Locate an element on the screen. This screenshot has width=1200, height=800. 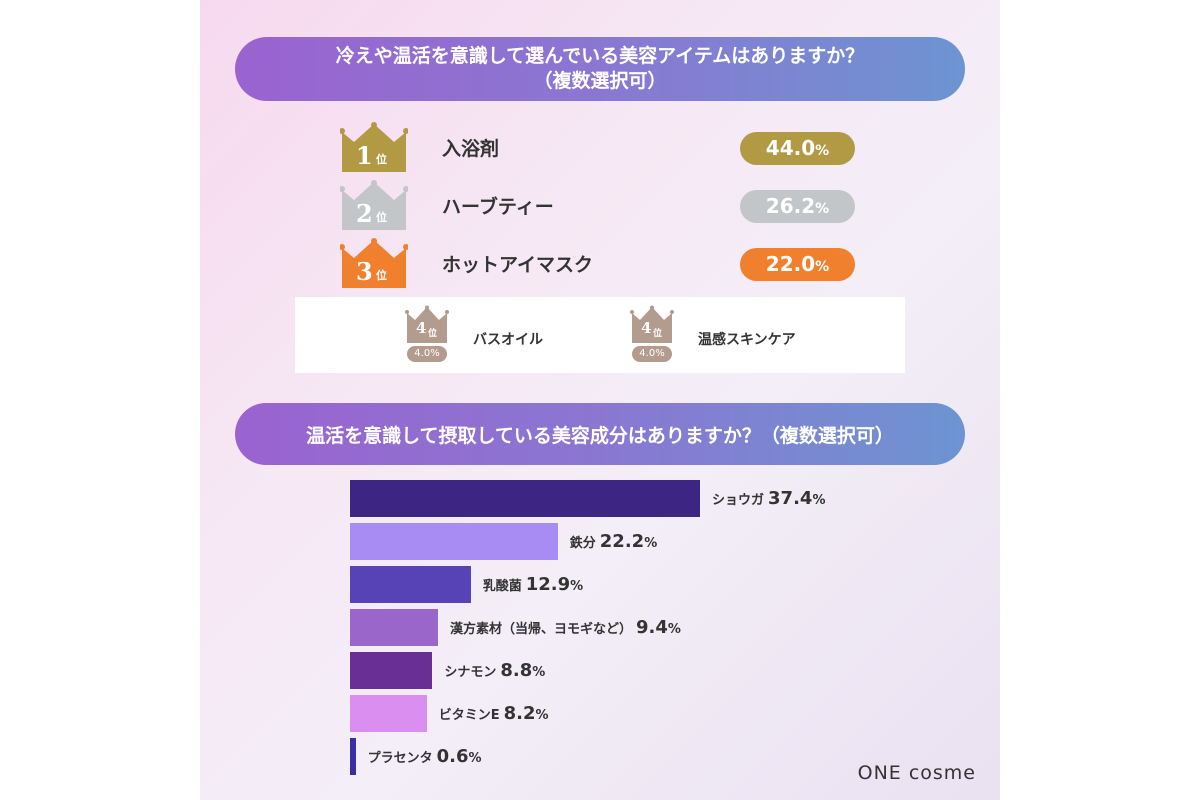
bar-label: 乳酸菌 12.9% is located at coordinates (533, 584).